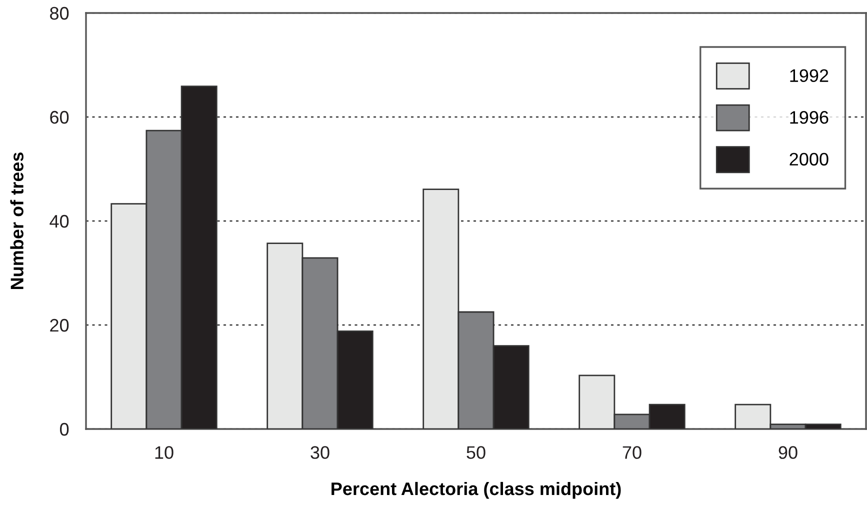 The height and width of the screenshot is (510, 867). What do you see at coordinates (164, 452) in the screenshot?
I see `x-tick-label: 10` at bounding box center [164, 452].